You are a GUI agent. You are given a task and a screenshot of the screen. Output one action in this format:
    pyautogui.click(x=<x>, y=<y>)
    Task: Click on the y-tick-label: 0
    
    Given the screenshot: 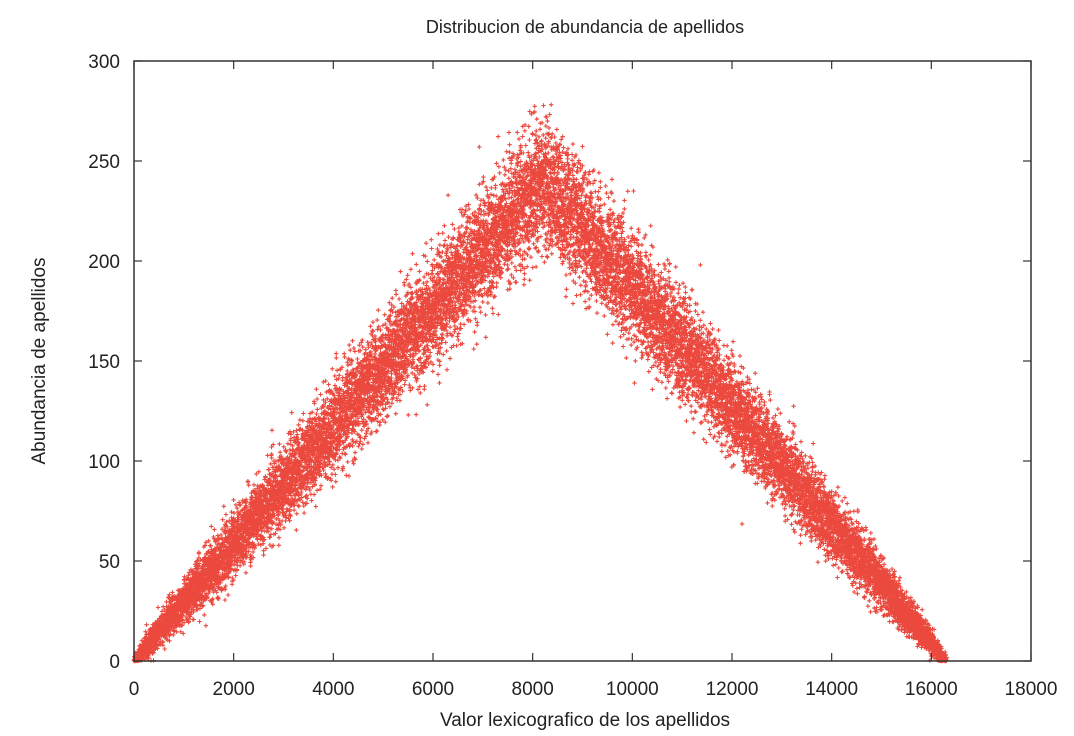 What is the action you would take?
    pyautogui.click(x=114, y=662)
    